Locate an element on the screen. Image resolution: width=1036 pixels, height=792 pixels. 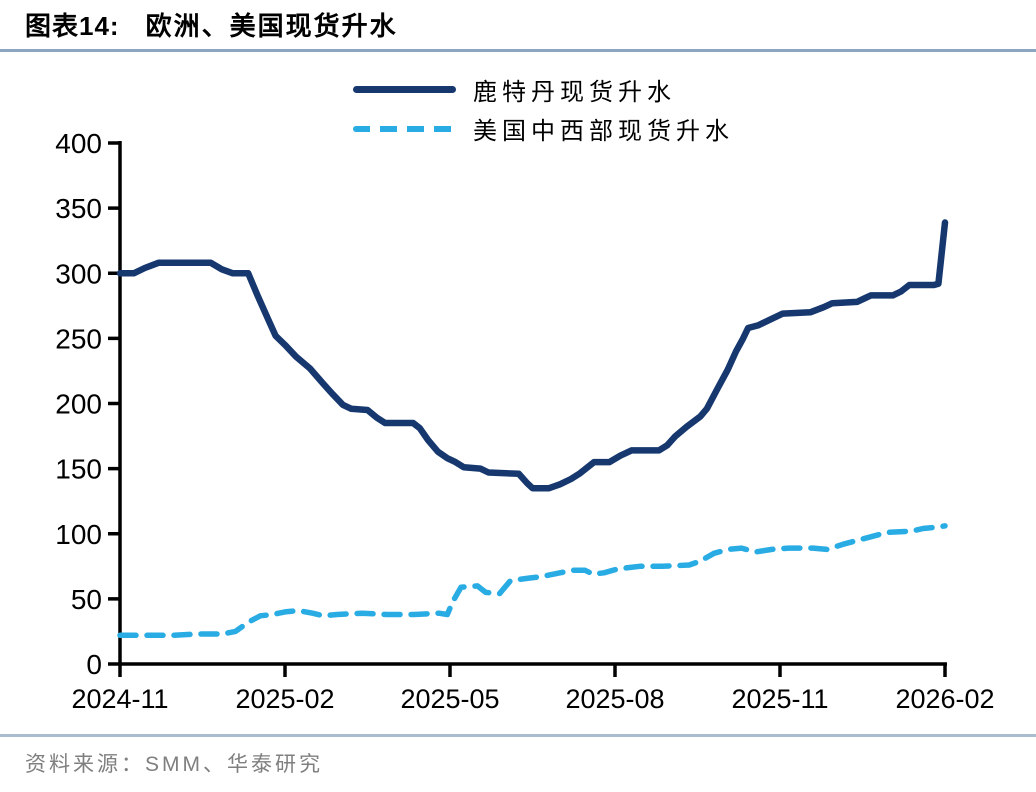
legend-label-us-midwest: 美国中西部现货升水 is located at coordinates (603, 131).